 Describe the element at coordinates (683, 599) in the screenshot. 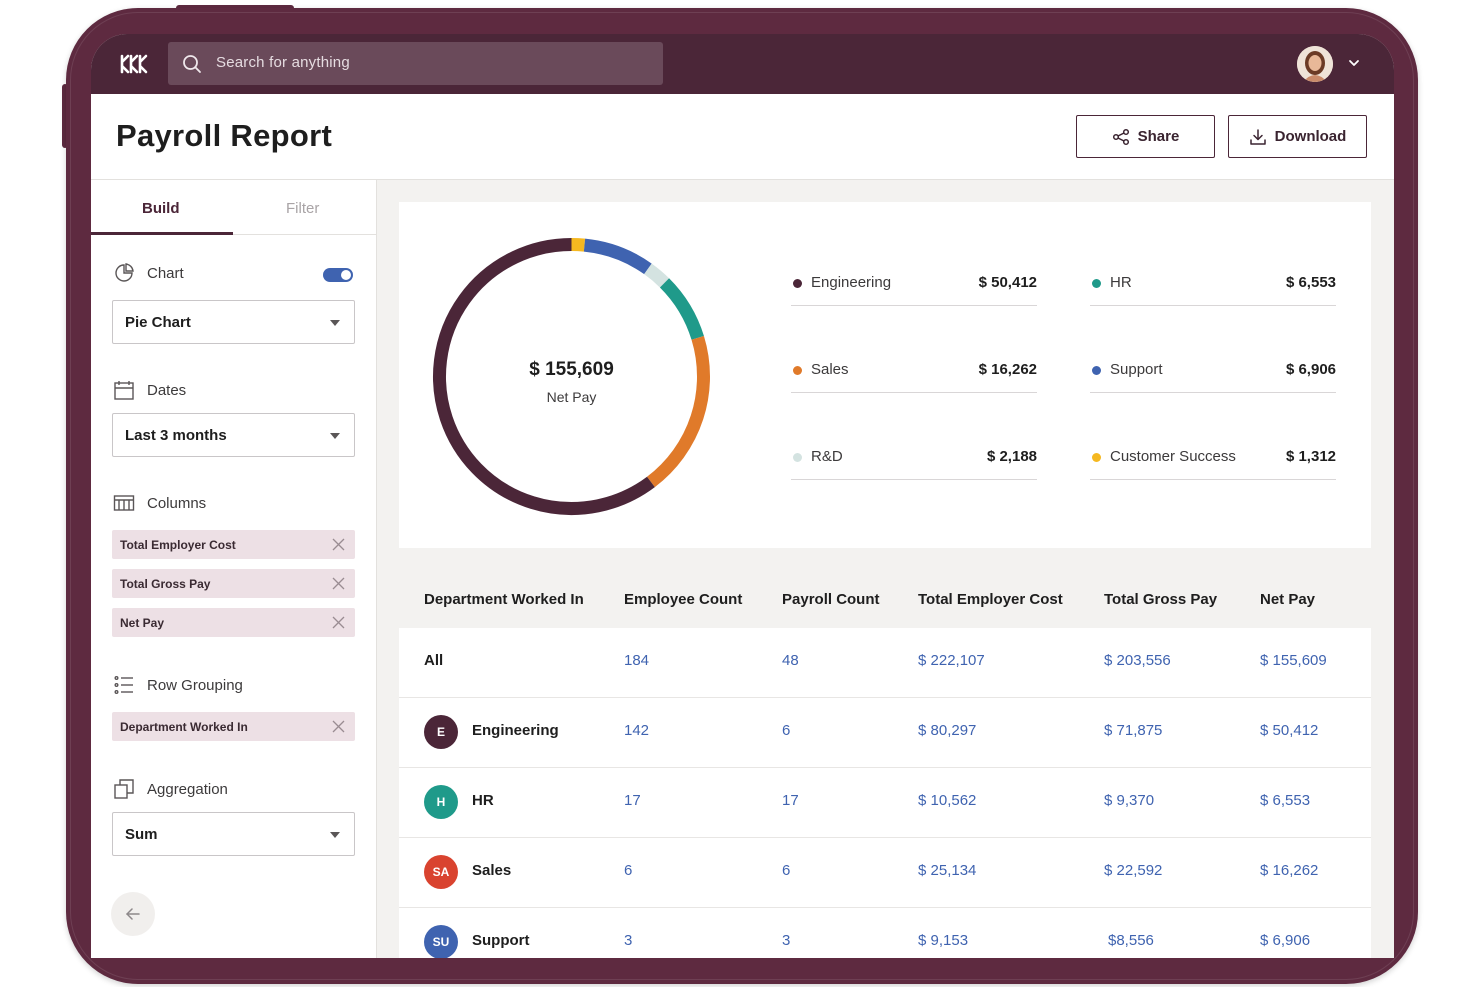

I see `column-header: Employee Count` at that location.